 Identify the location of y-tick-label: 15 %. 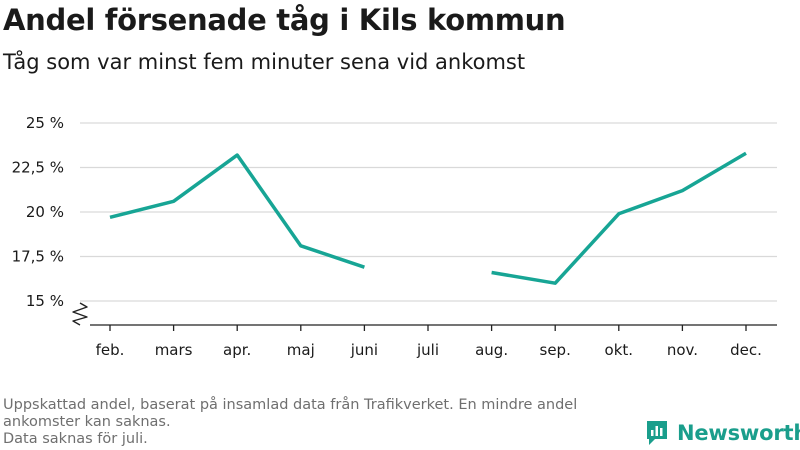
(45, 301).